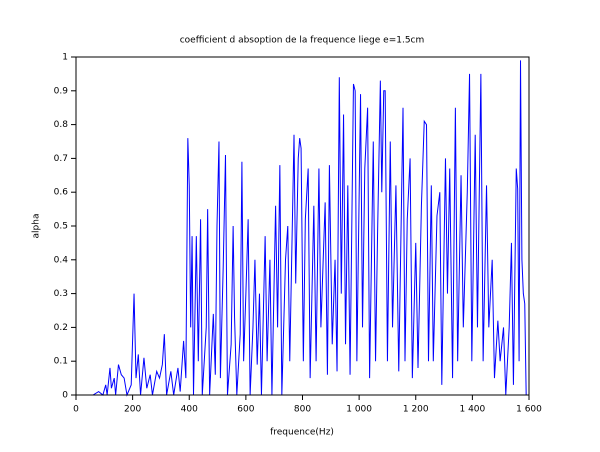 This screenshot has width=600, height=452. What do you see at coordinates (61, 260) in the screenshot?
I see `y-tick-label: 0.4` at bounding box center [61, 260].